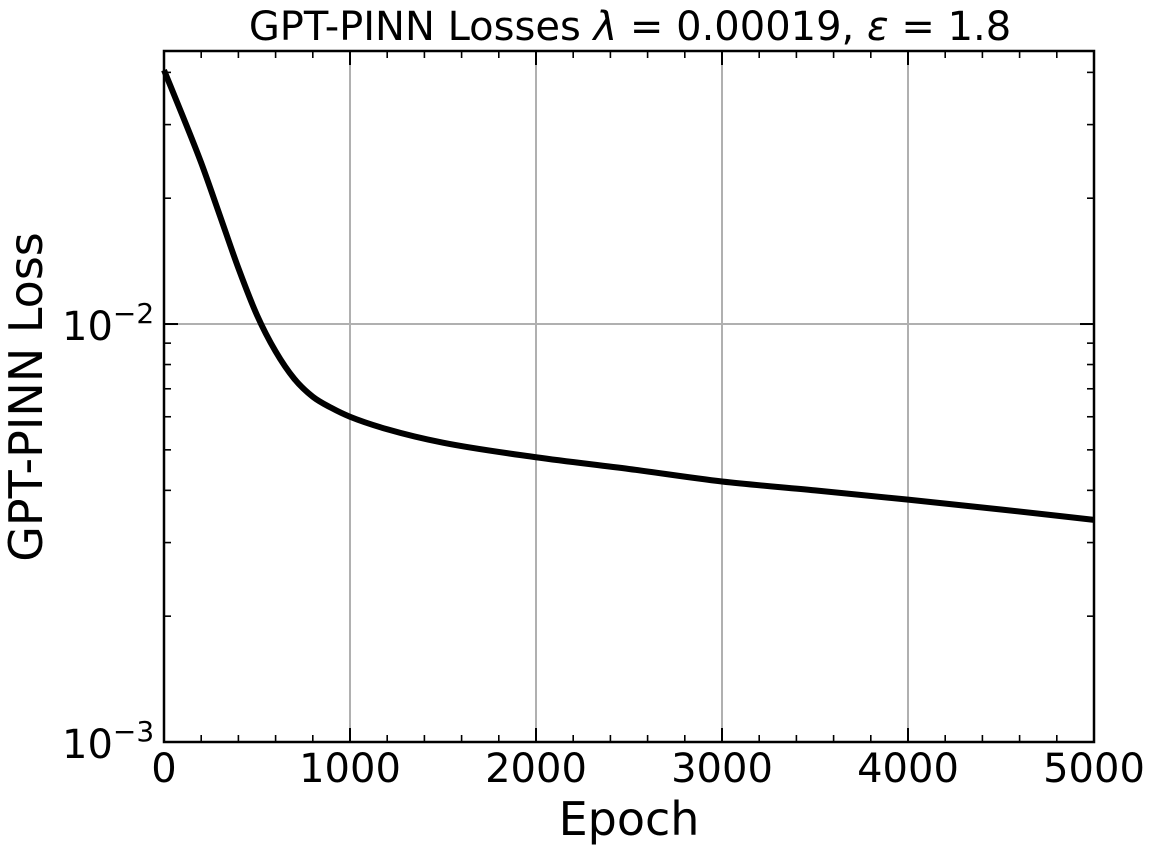 The width and height of the screenshot is (1154, 852). What do you see at coordinates (630, 27) in the screenshot?
I see `chart-title: GPT-PINN Losses λ = 0.00019, ε = 1.8` at bounding box center [630, 27].